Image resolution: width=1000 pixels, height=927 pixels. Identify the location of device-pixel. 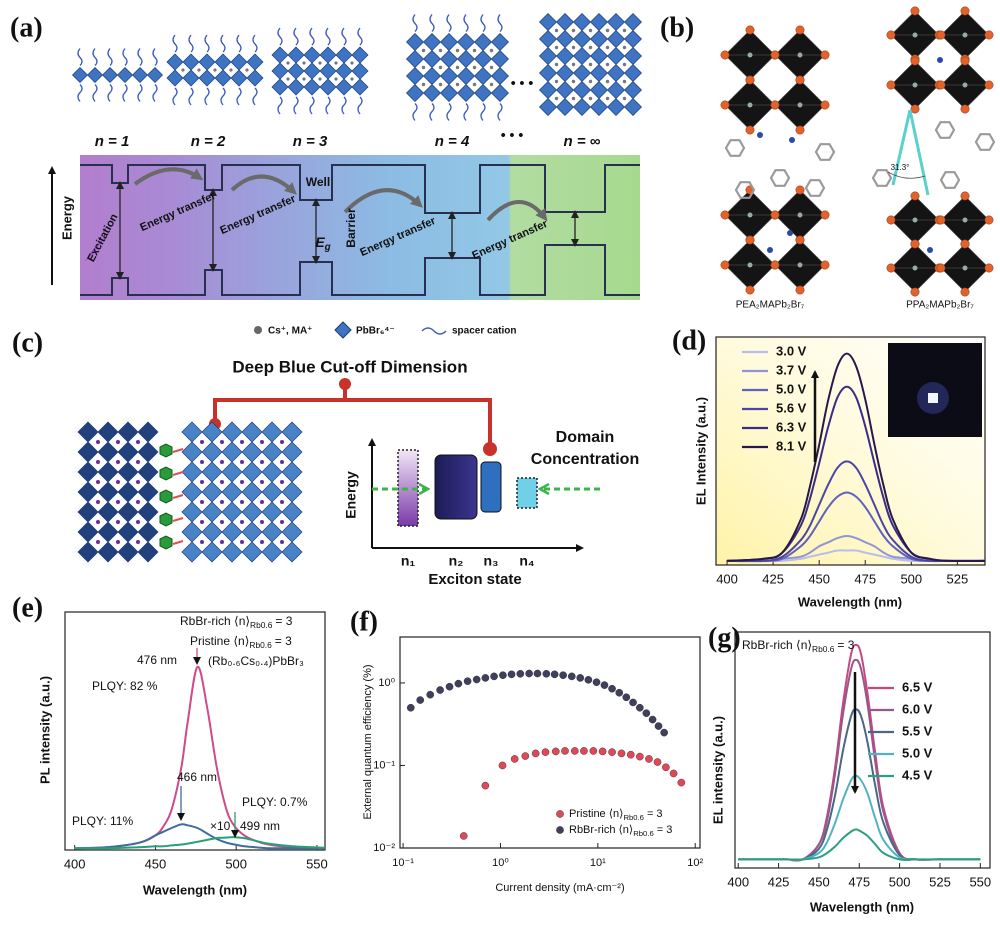
(933, 398).